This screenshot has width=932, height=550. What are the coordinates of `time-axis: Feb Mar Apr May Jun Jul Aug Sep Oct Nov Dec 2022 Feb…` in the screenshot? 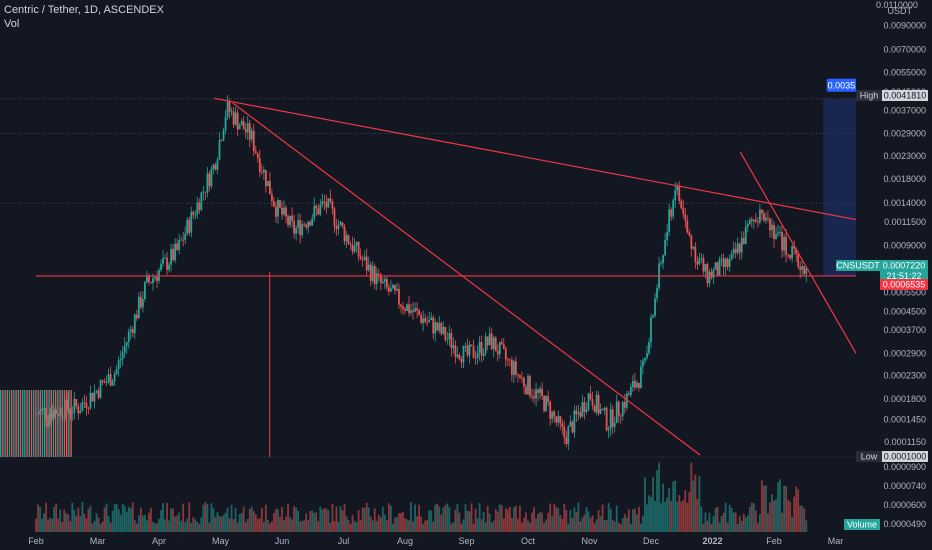 It's located at (435, 541).